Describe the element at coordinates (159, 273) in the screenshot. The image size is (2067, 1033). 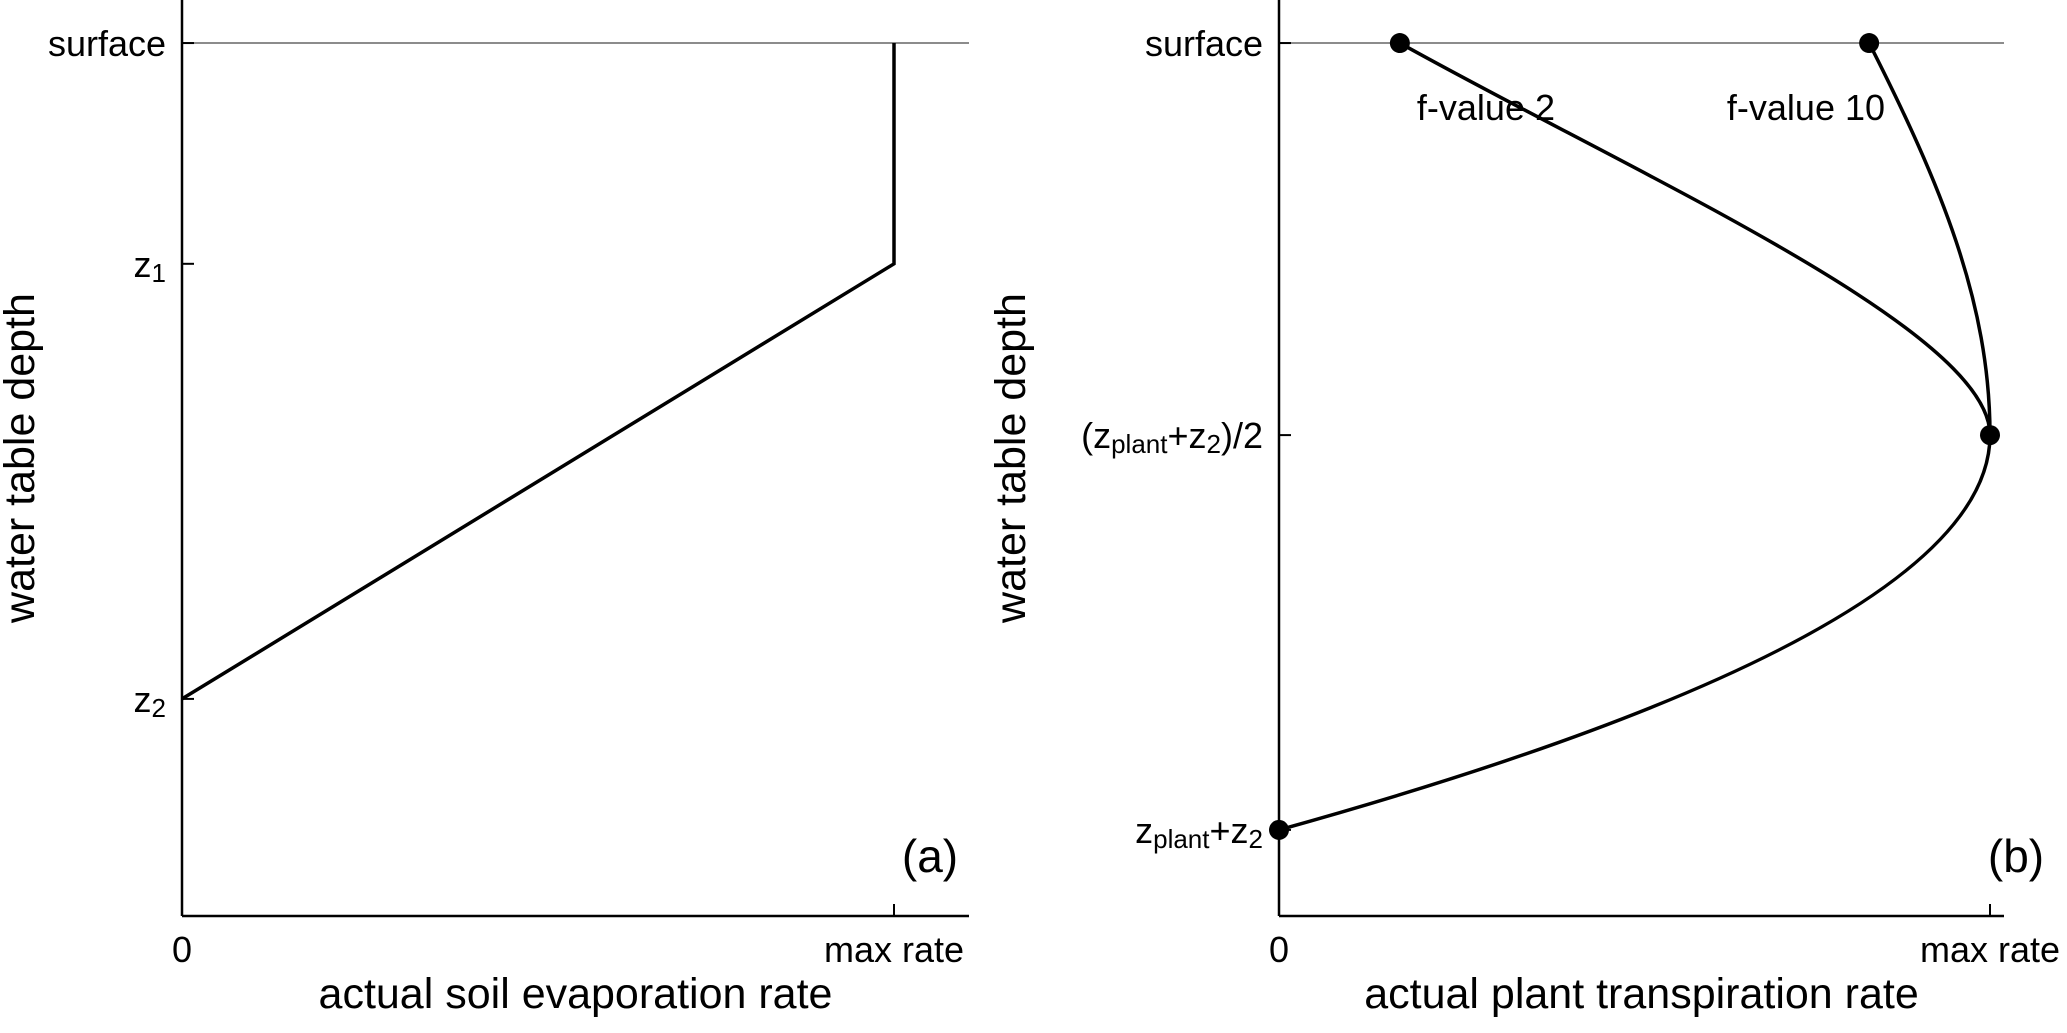
I see `subscript: 1` at that location.